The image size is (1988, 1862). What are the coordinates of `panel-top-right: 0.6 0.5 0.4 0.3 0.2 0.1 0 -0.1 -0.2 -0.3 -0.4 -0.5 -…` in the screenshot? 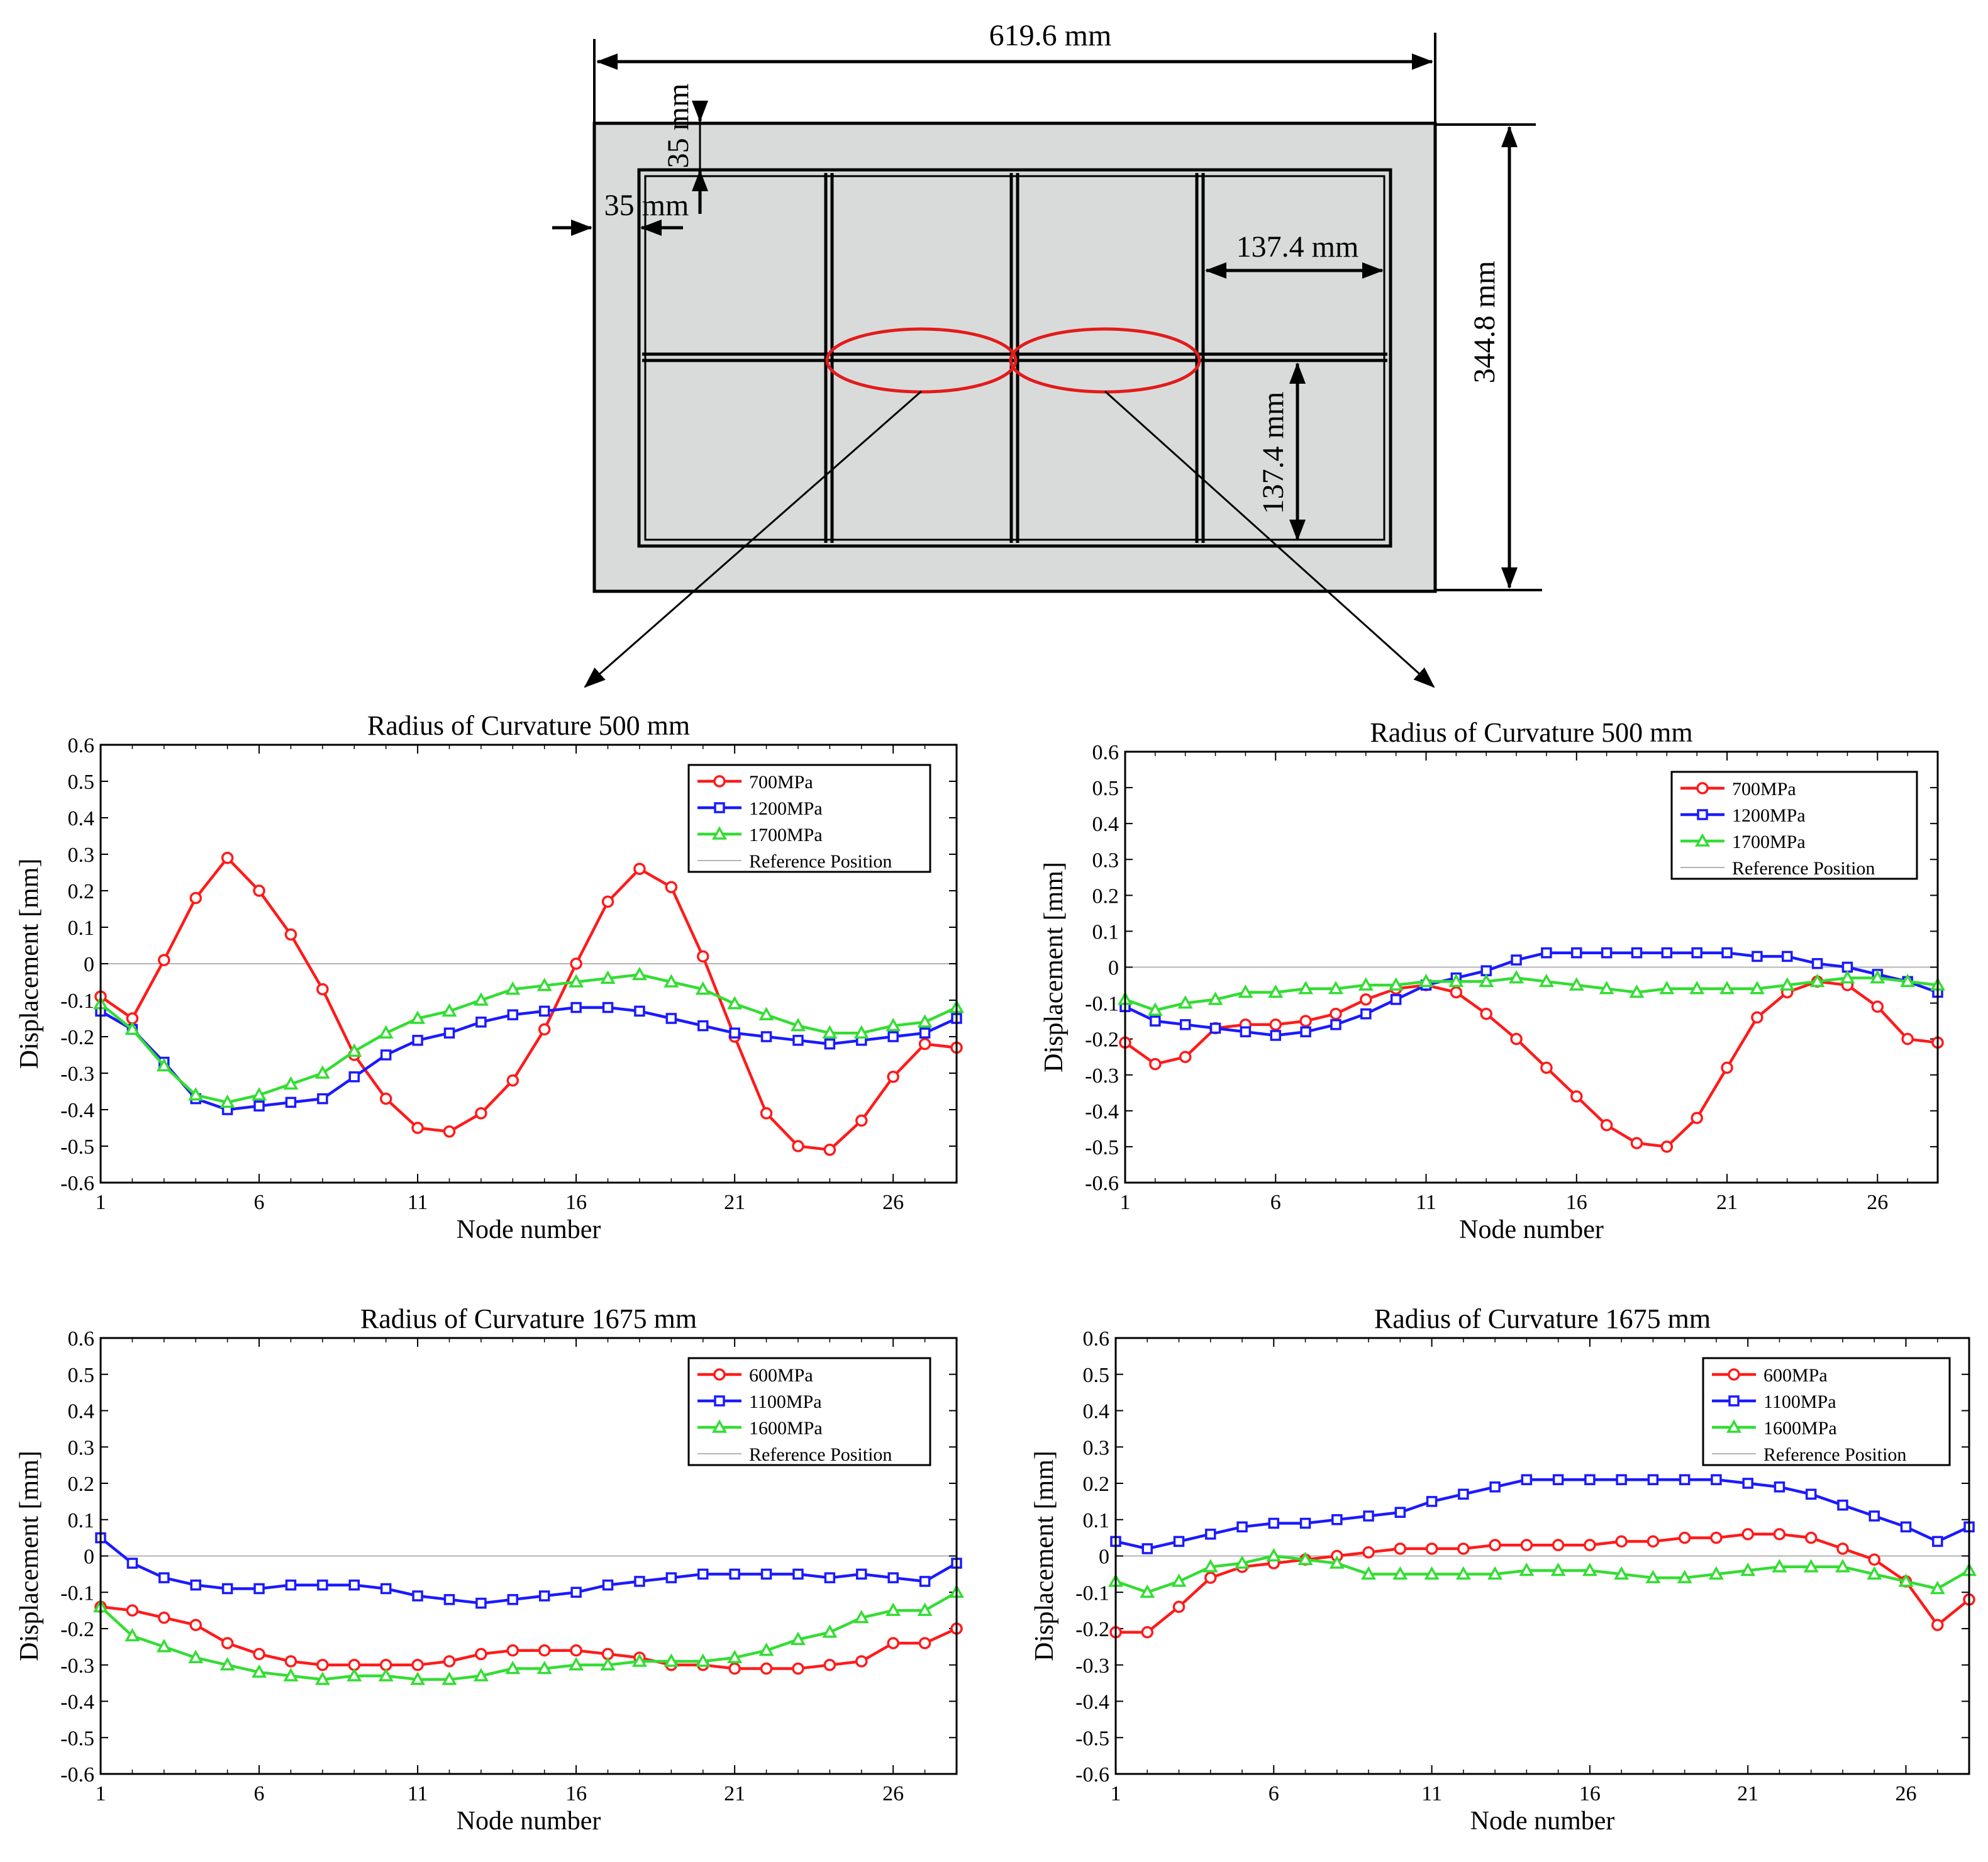 It's located at (1492, 980).